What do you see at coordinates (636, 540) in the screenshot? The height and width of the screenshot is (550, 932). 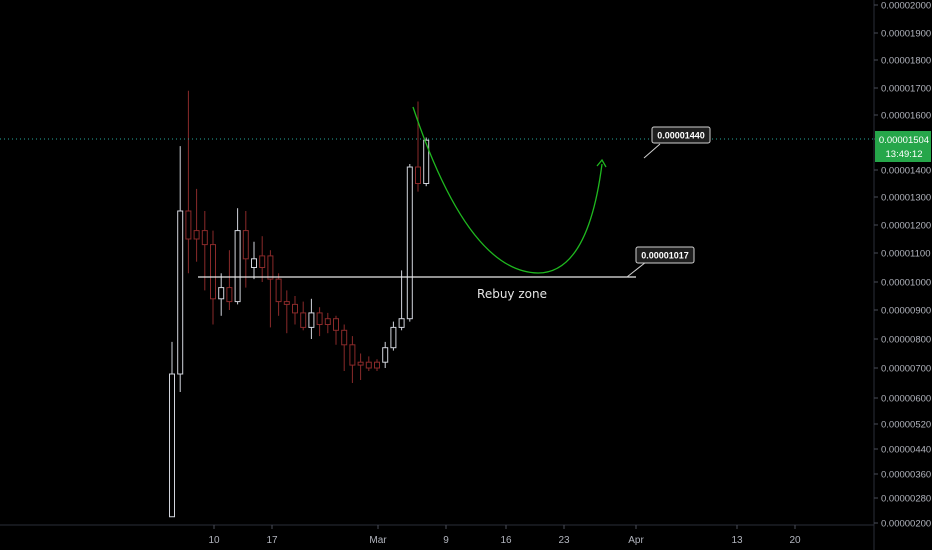 I see `time-tick-label: Apr` at bounding box center [636, 540].